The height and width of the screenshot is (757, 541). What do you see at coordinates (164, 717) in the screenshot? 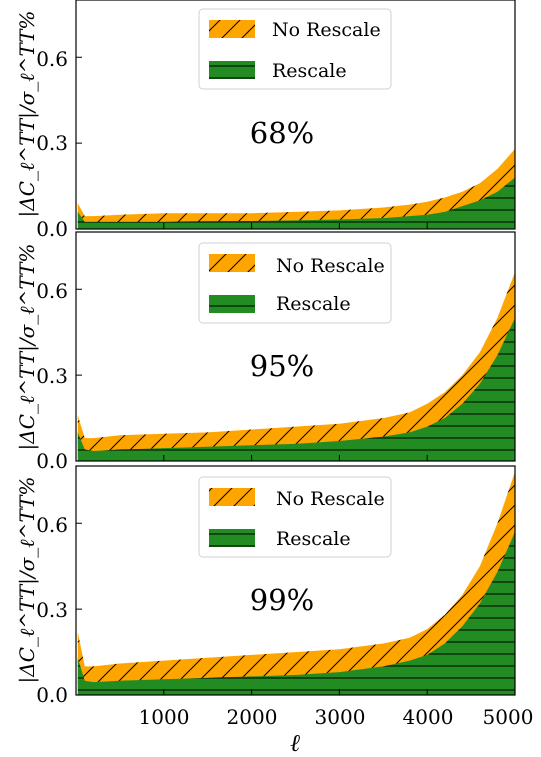
I see `xtick-label-1000: 1000` at bounding box center [164, 717].